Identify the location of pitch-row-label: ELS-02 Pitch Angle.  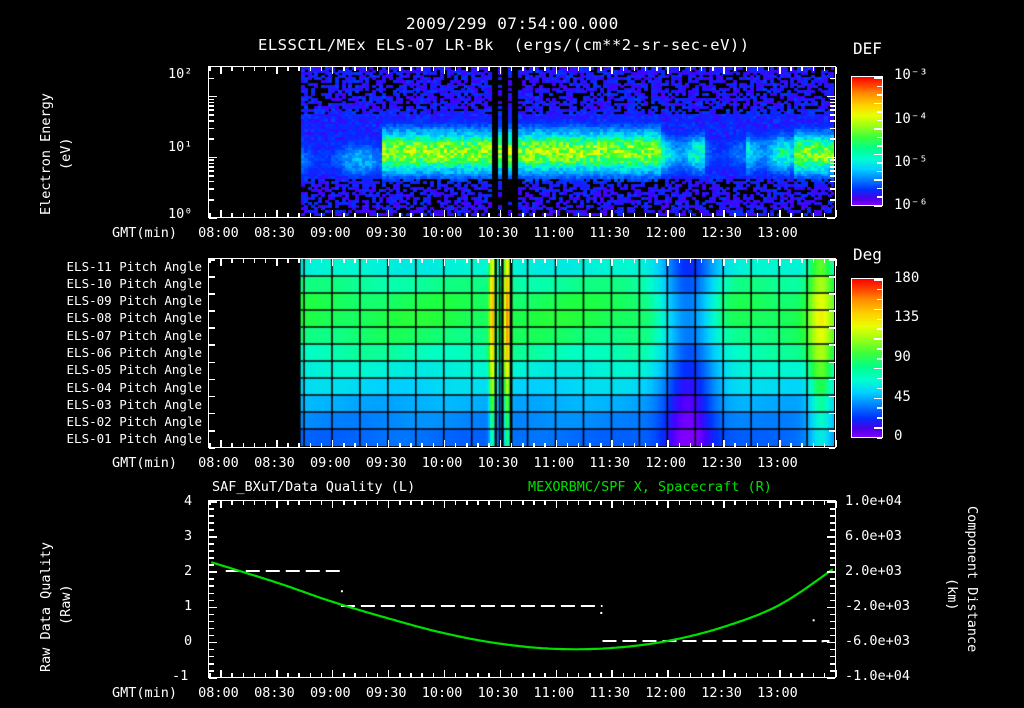
(134, 422).